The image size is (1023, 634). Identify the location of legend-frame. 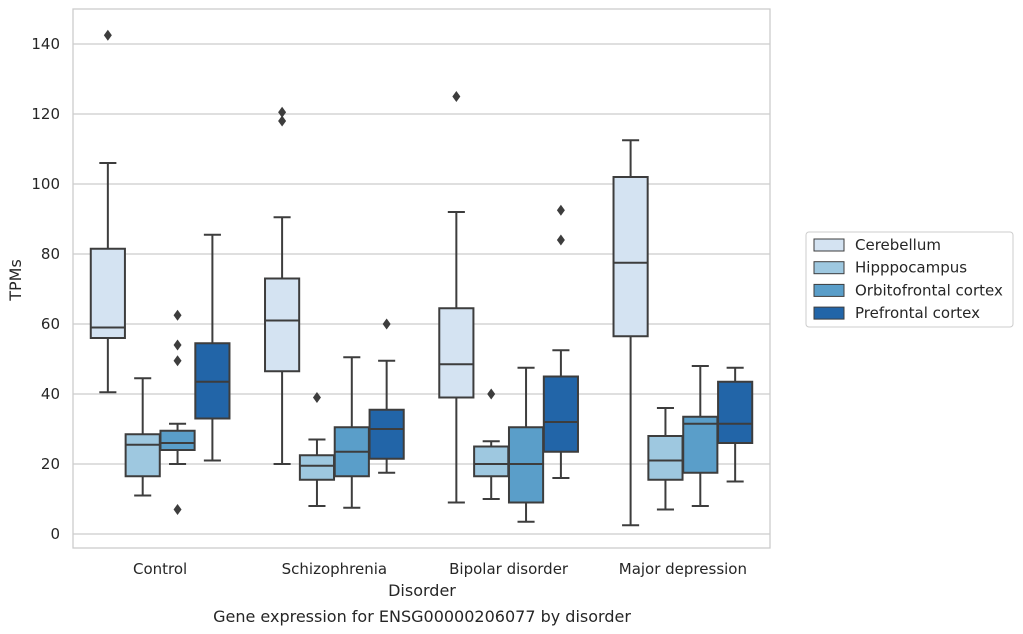
(909, 279).